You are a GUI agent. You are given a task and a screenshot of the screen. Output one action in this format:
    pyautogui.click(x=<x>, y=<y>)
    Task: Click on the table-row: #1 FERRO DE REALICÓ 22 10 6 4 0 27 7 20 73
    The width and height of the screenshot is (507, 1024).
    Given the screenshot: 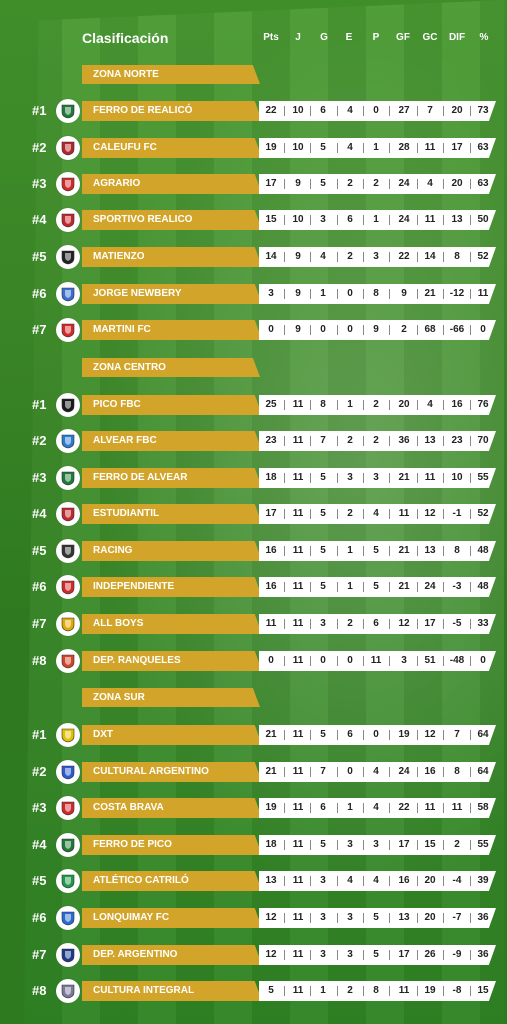 What is the action you would take?
    pyautogui.click(x=253, y=111)
    